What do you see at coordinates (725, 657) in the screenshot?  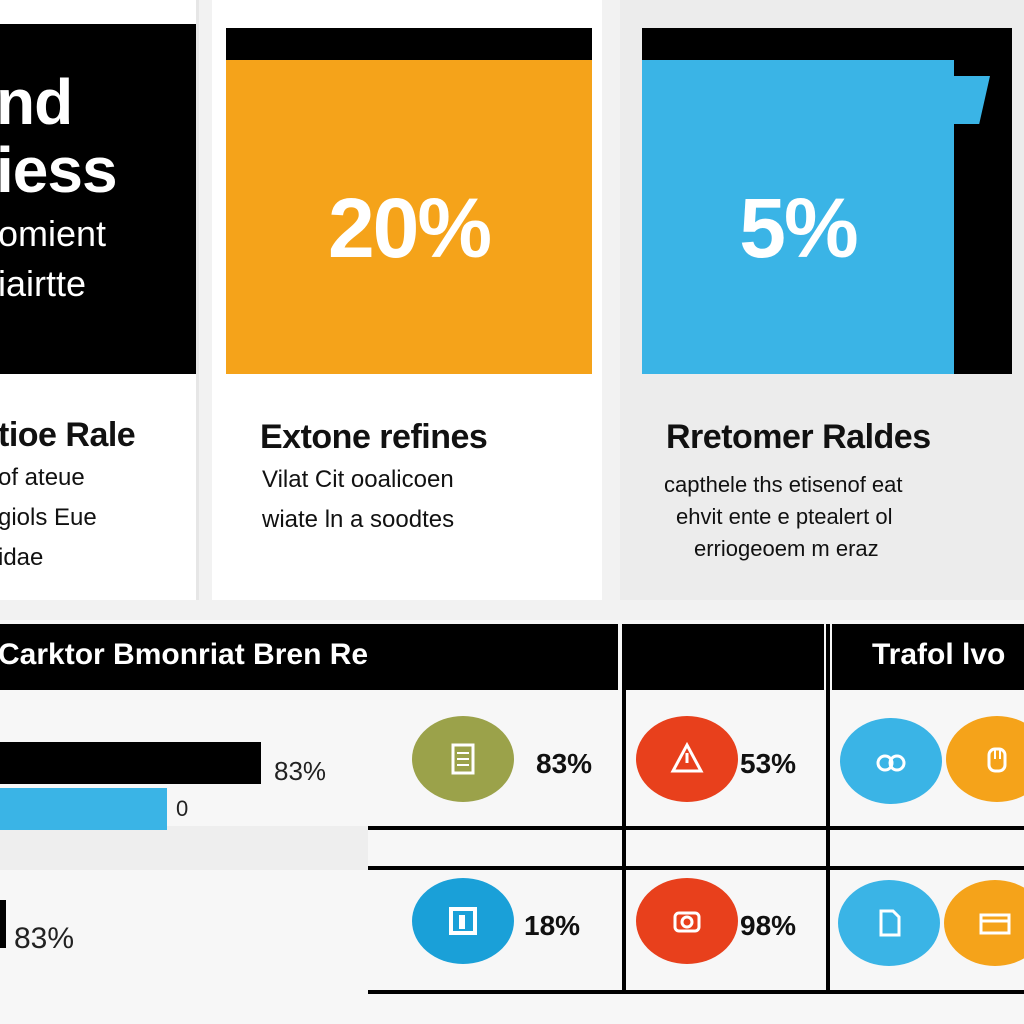 I see `lower-header-middle` at bounding box center [725, 657].